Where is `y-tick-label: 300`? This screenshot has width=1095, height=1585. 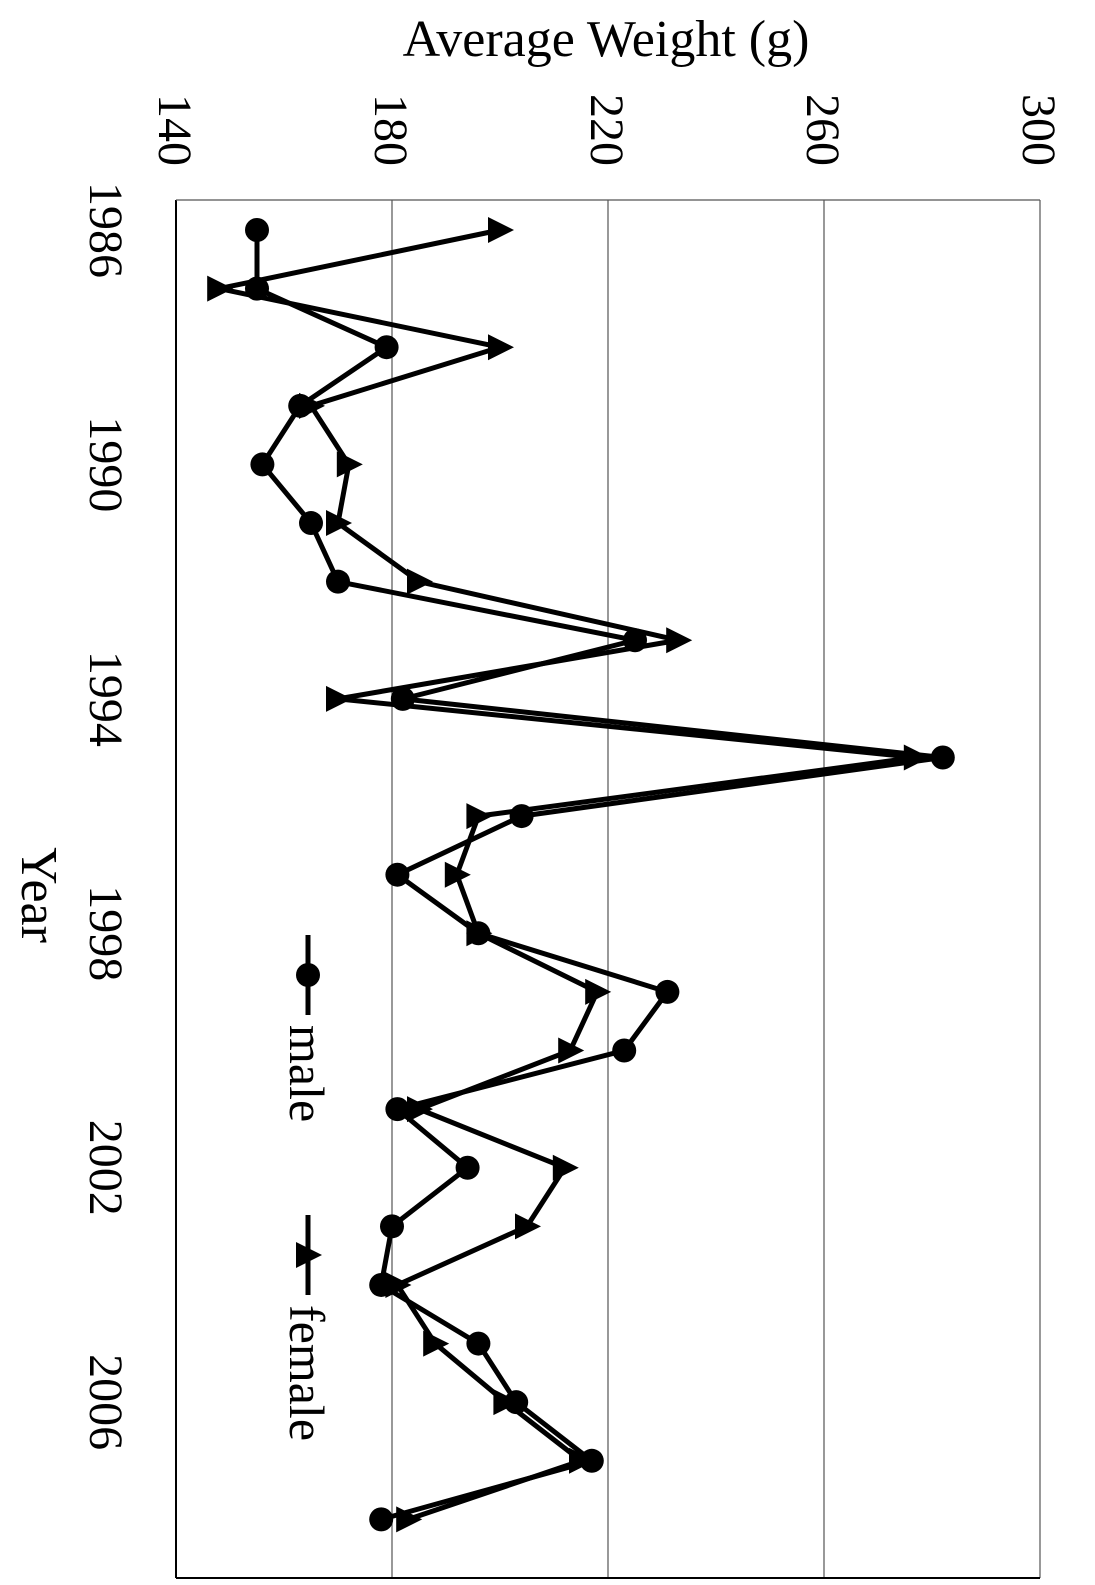
y-tick-label: 300 is located at coordinates (1038, 130).